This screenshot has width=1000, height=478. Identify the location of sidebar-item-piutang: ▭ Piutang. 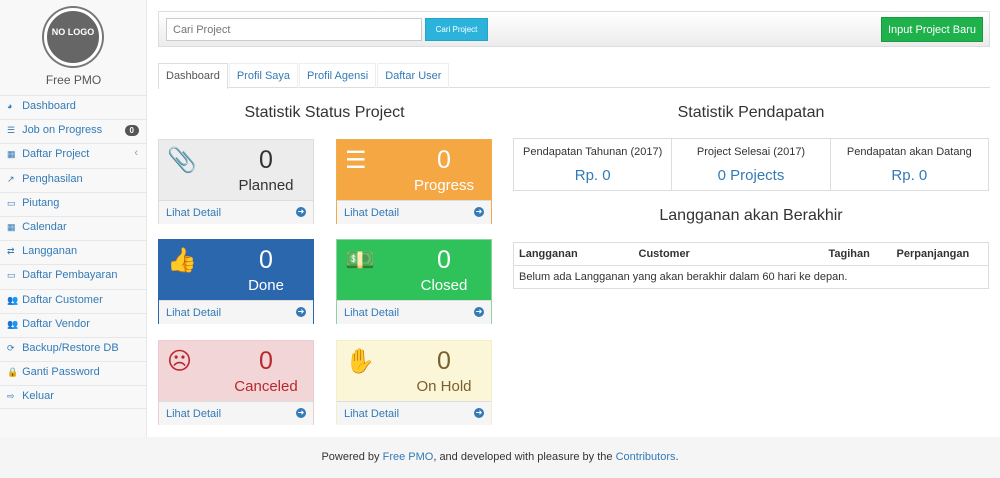
(73, 203).